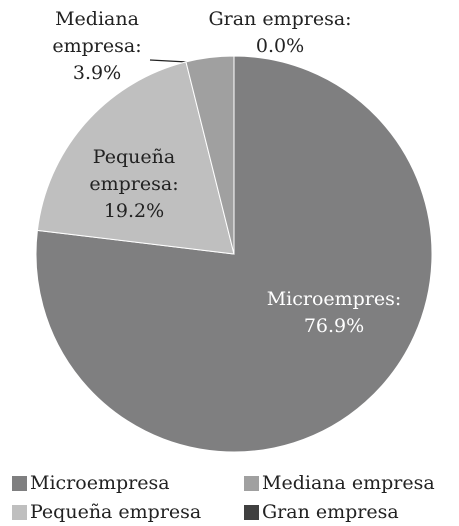 The height and width of the screenshot is (526, 459). I want to click on legend-label: Mediana empresa, so click(348, 483).